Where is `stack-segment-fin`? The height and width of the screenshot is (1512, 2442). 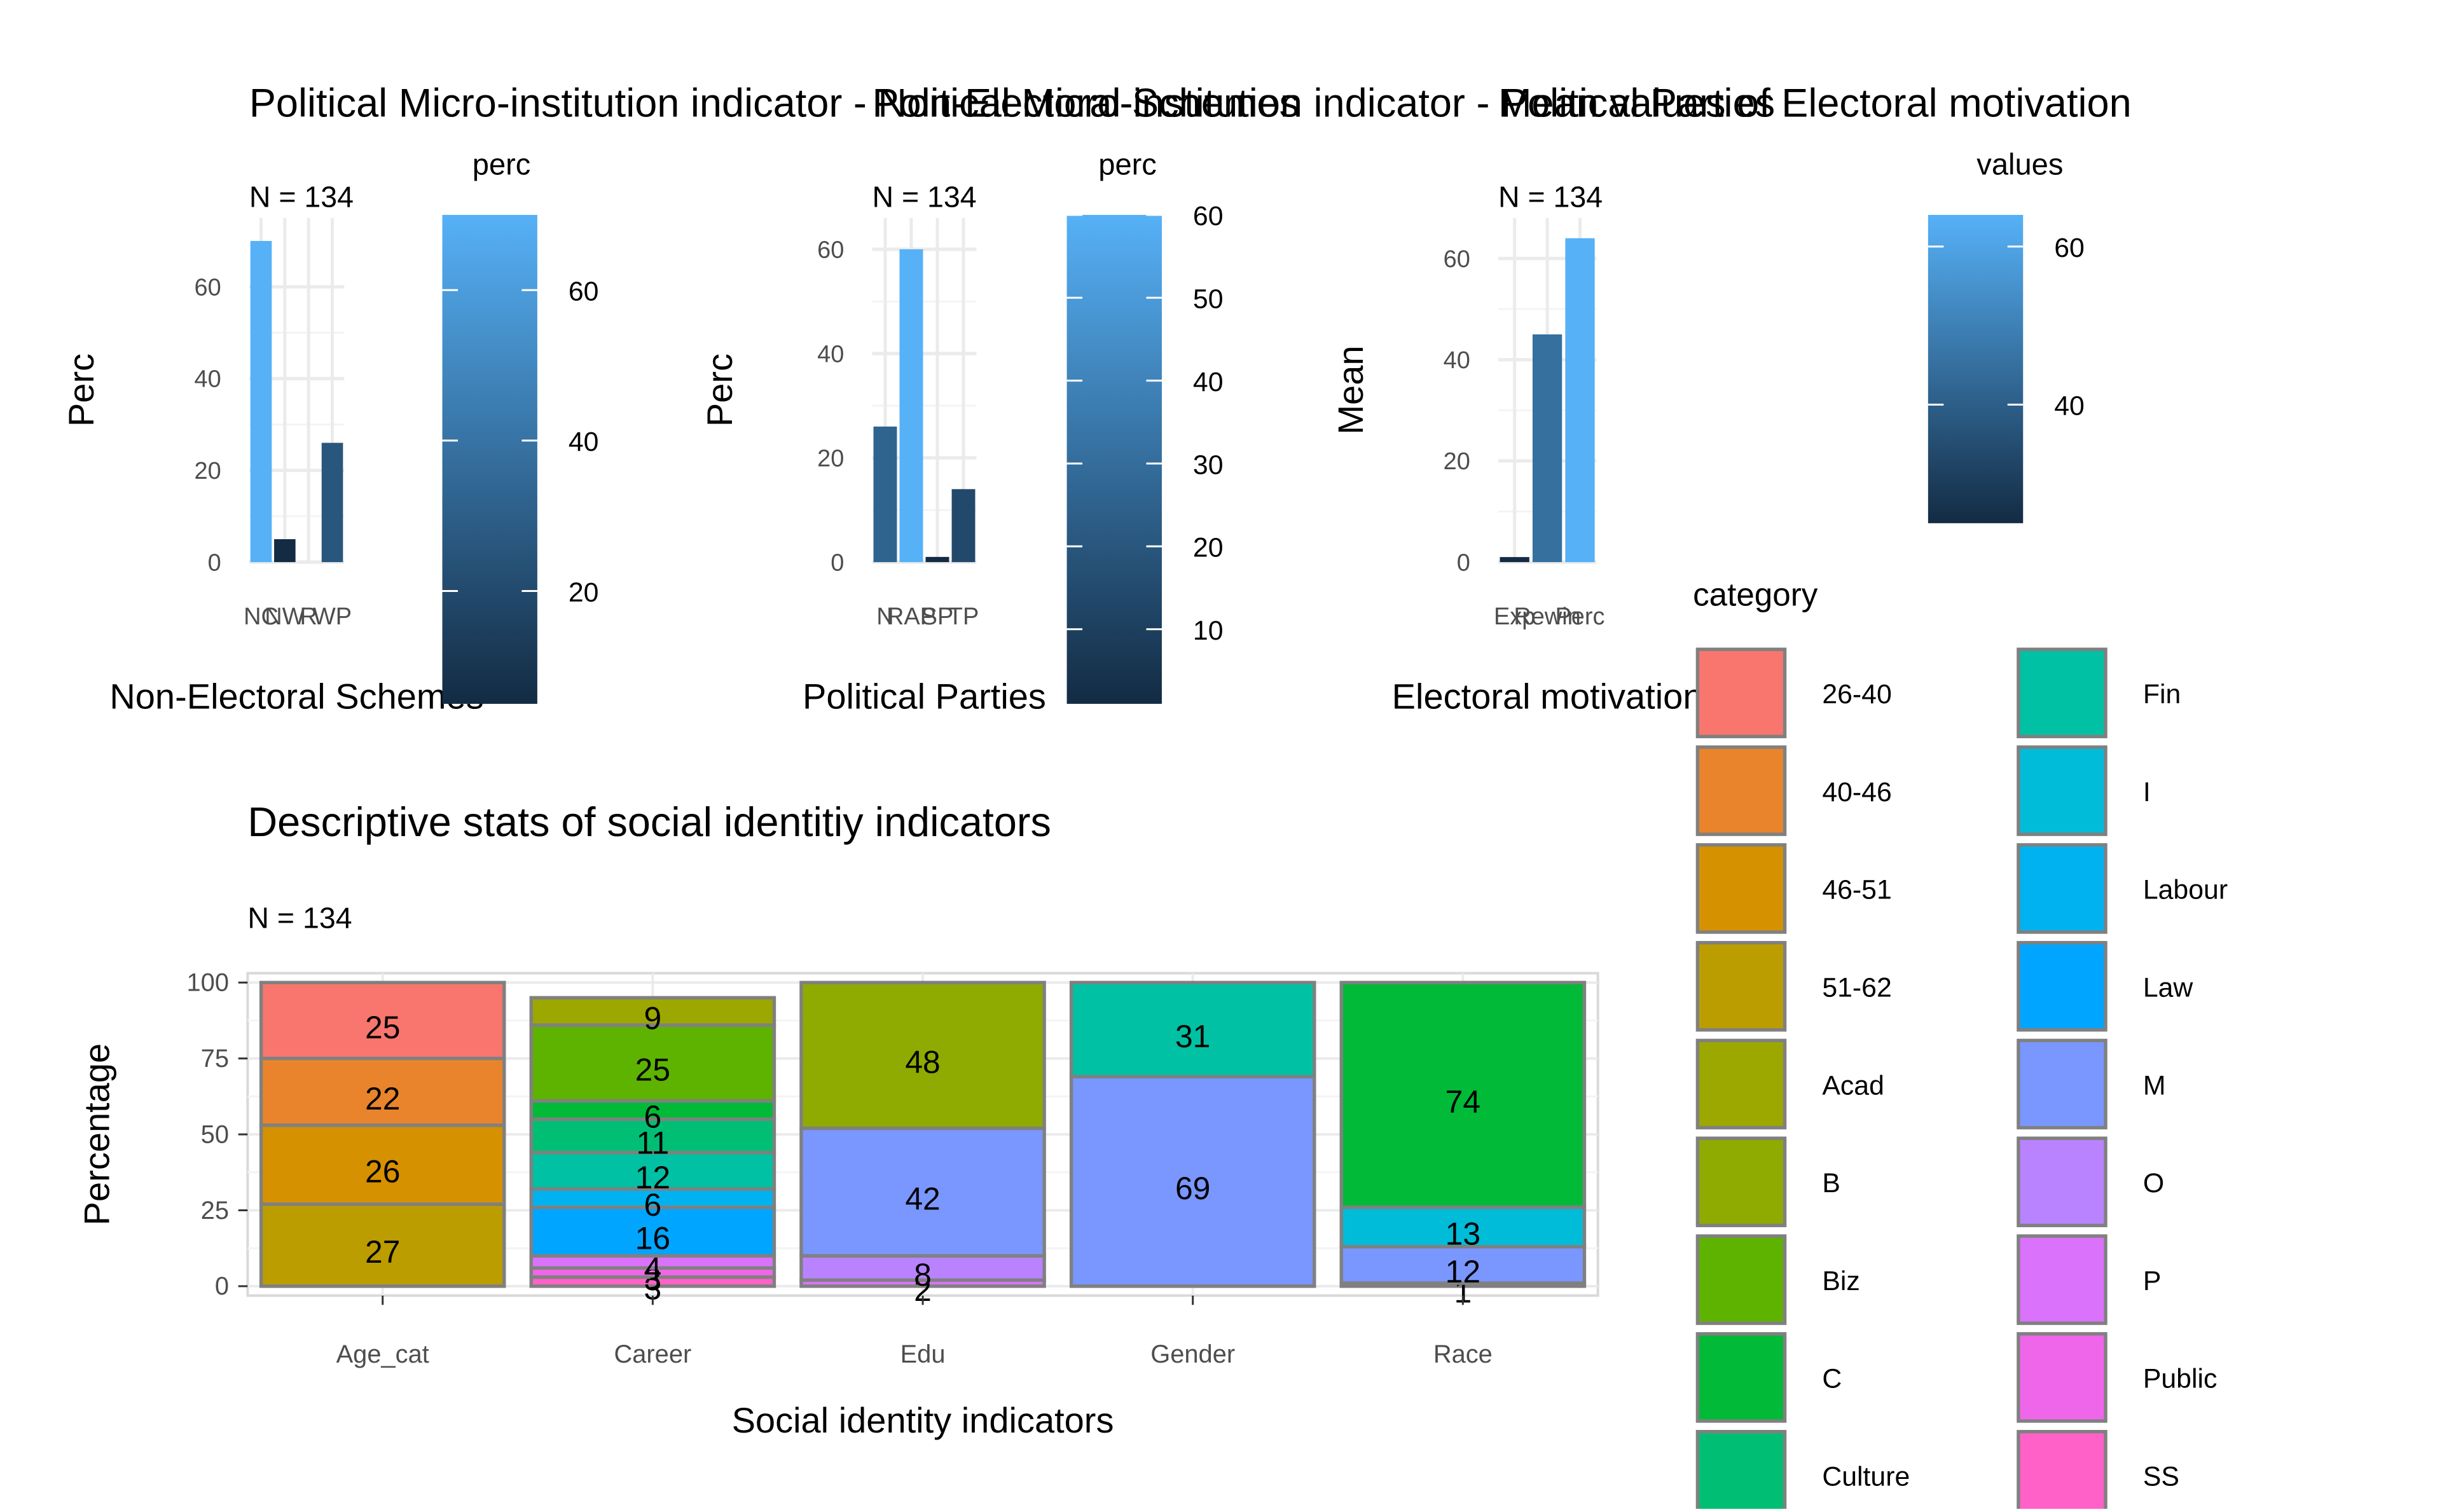
stack-segment-fin is located at coordinates (1192, 1029).